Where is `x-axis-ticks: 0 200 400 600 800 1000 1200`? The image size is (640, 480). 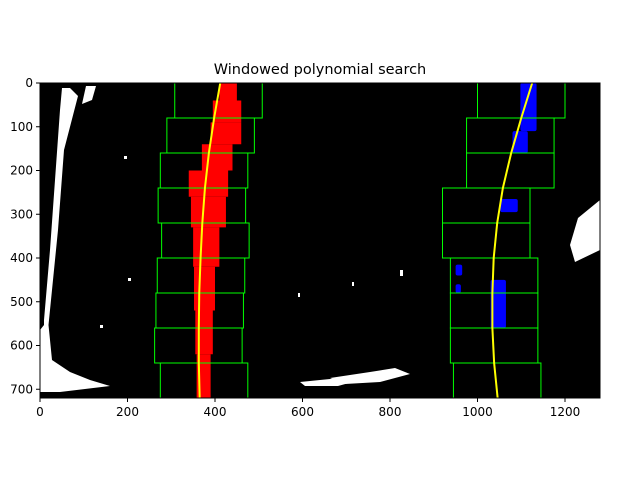 x-axis-ticks: 0 200 400 600 800 1000 1200 is located at coordinates (308, 408).